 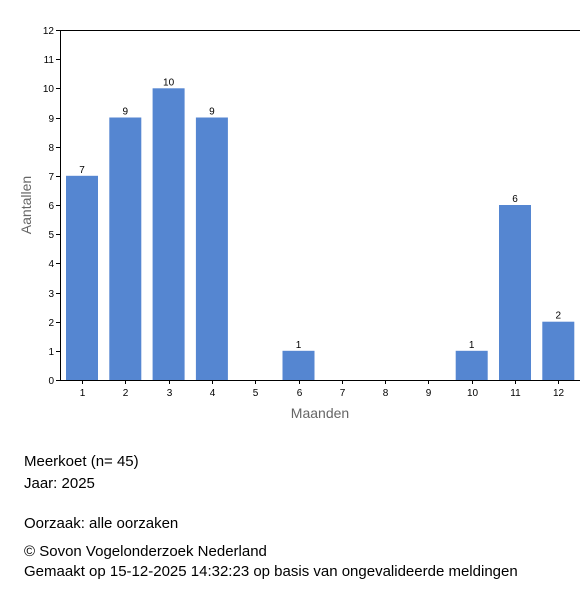 What do you see at coordinates (559, 316) in the screenshot?
I see `bar-value-label: 2` at bounding box center [559, 316].